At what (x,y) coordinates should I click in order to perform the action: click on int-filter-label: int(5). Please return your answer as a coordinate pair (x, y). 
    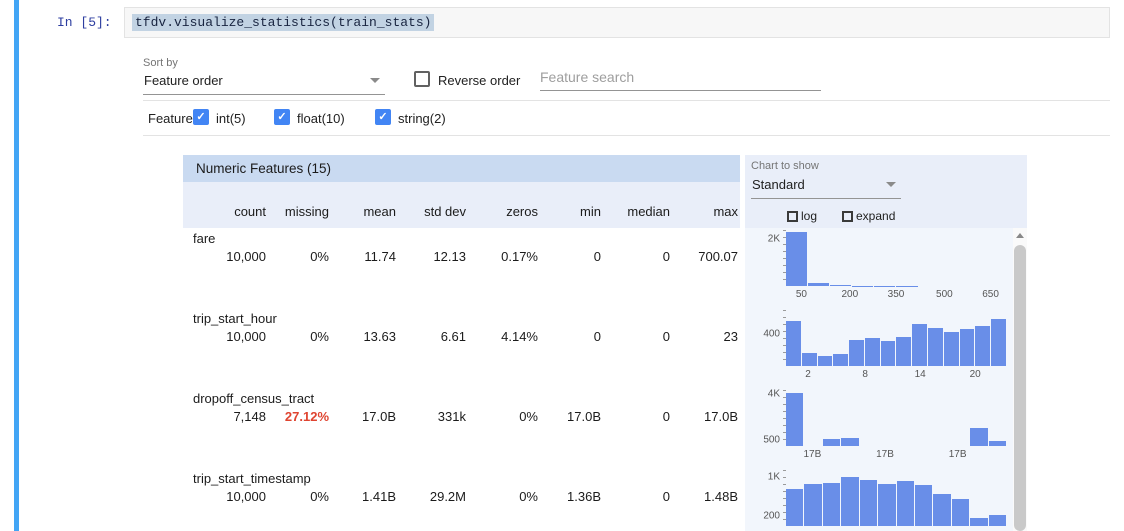
    Looking at the image, I should click on (231, 118).